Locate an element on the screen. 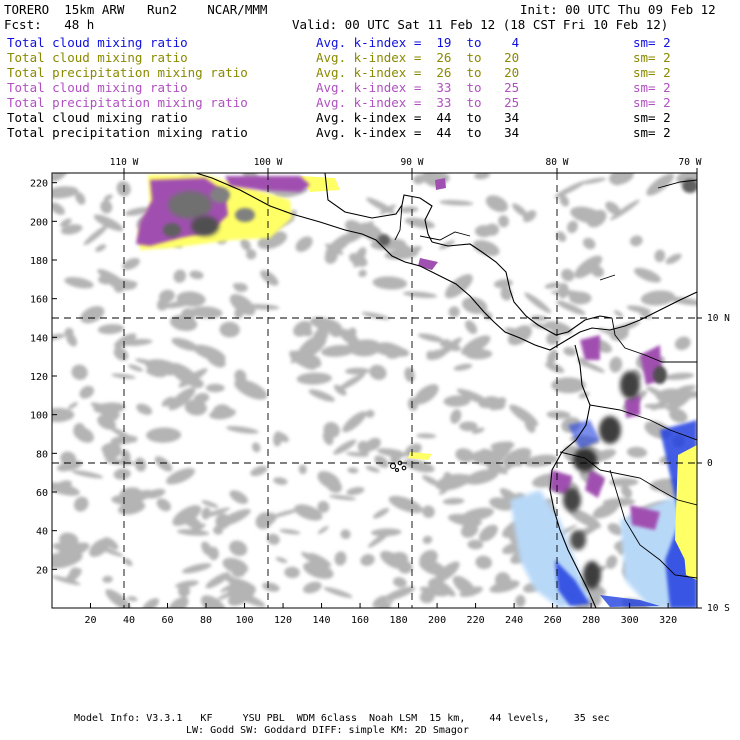 This screenshot has width=740, height=740. forecast-hour: Fcst: 48 h is located at coordinates (49, 24).